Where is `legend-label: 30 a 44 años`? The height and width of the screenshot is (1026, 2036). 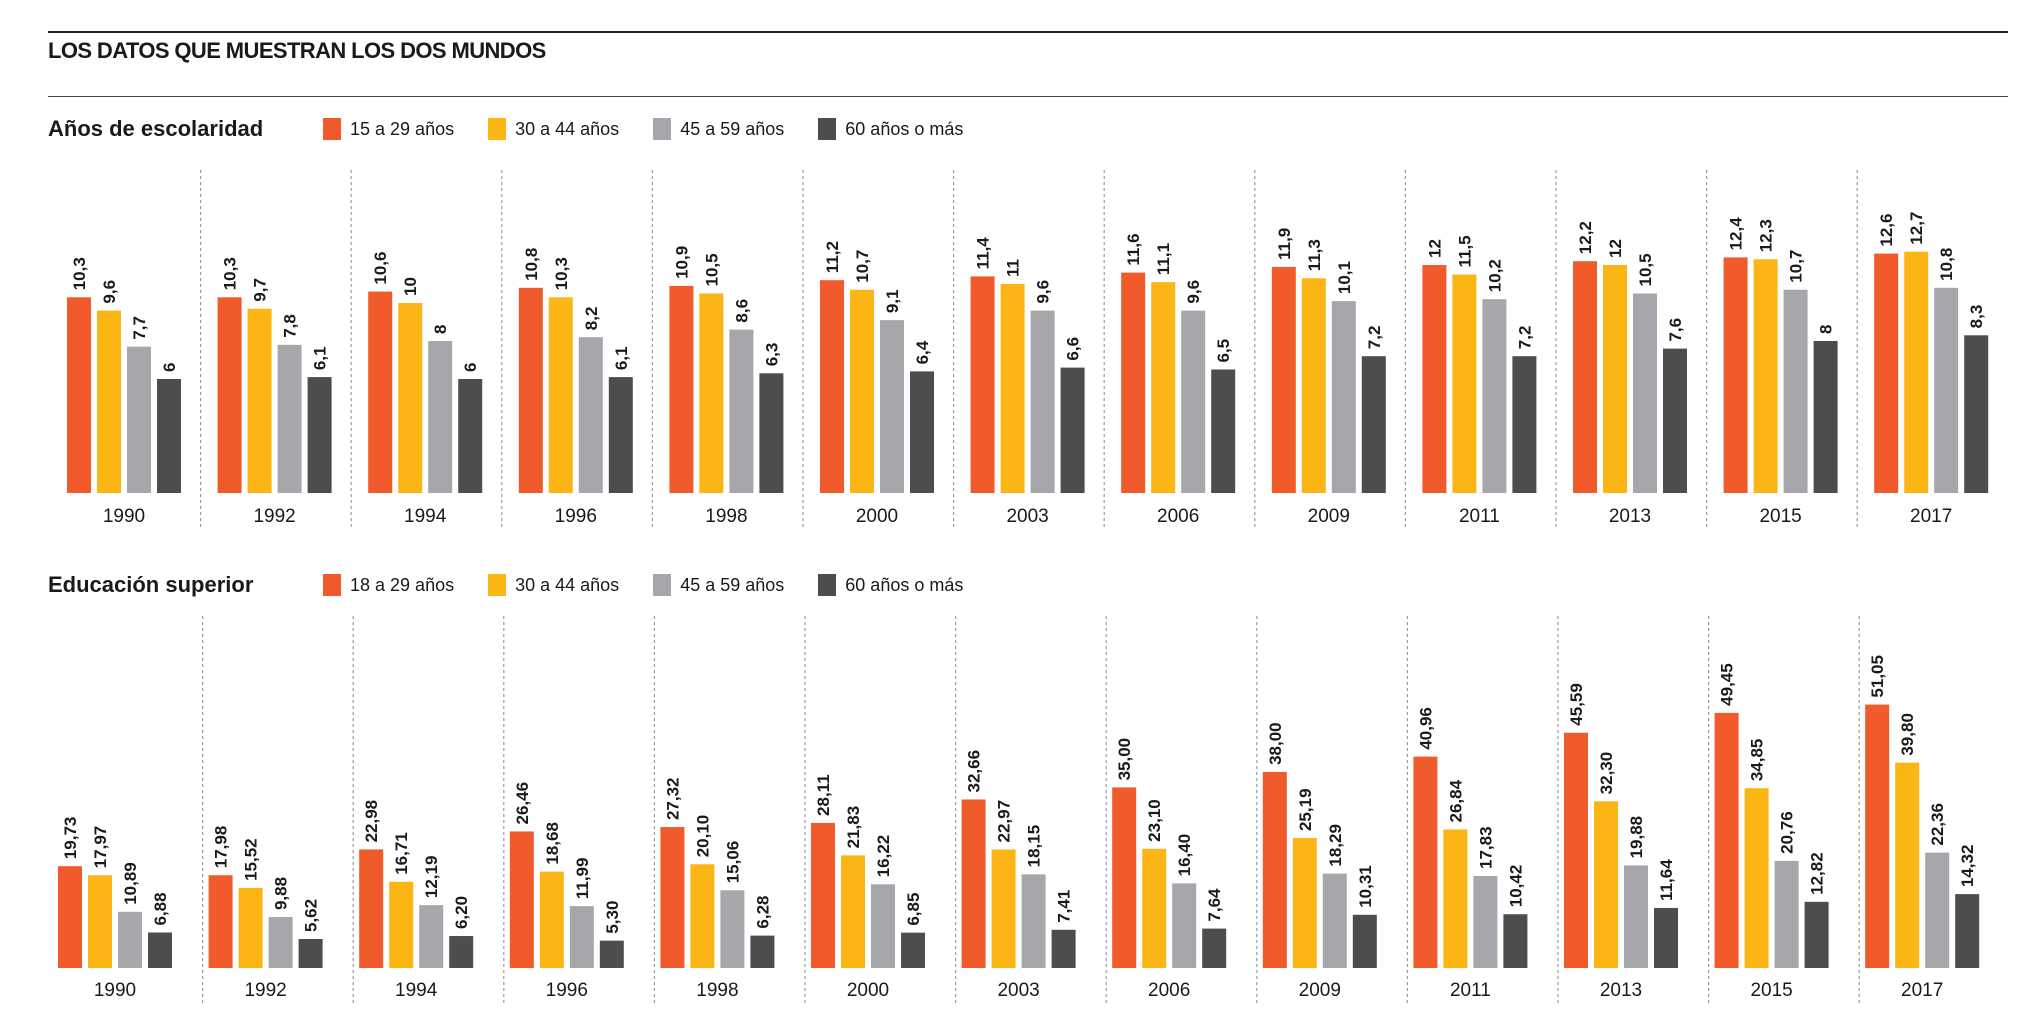
legend-label: 30 a 44 años is located at coordinates (567, 128).